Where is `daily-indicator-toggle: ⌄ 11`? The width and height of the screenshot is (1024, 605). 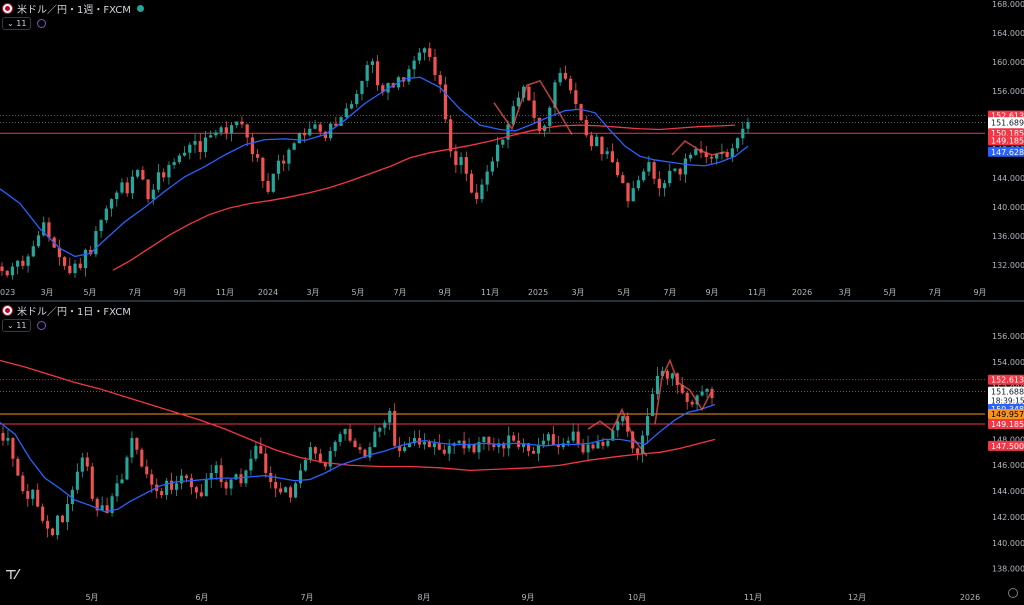 daily-indicator-toggle: ⌄ 11 is located at coordinates (24, 325).